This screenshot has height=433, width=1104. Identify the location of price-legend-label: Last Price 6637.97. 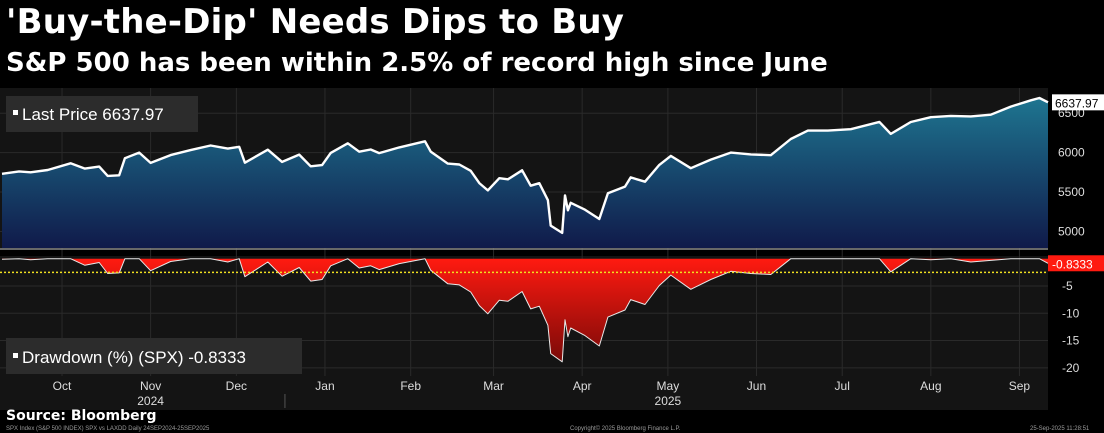
(93, 114).